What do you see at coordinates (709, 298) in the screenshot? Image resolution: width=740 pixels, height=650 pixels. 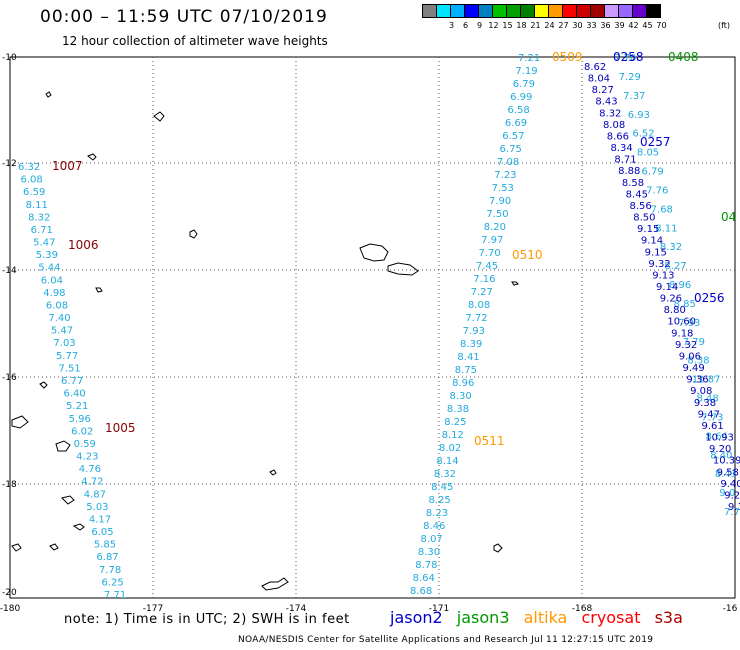 I see `pass-number-label: 0256` at bounding box center [709, 298].